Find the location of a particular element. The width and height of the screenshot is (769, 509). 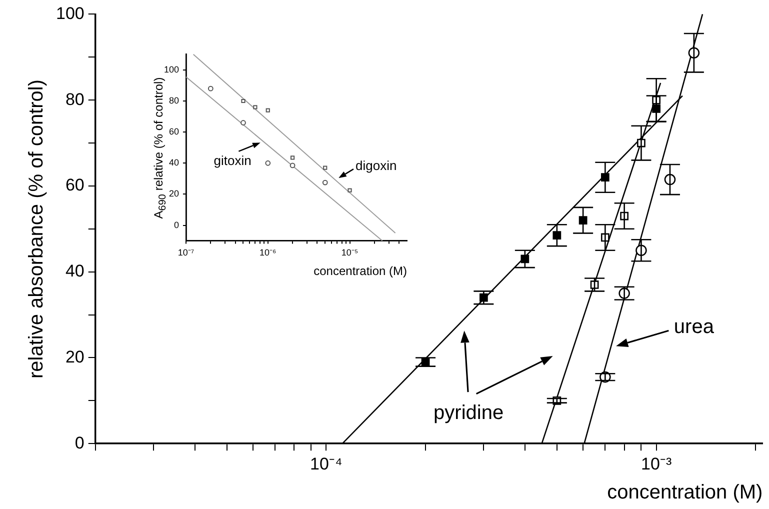

x-tick-label: 10⁻³ is located at coordinates (656, 464).